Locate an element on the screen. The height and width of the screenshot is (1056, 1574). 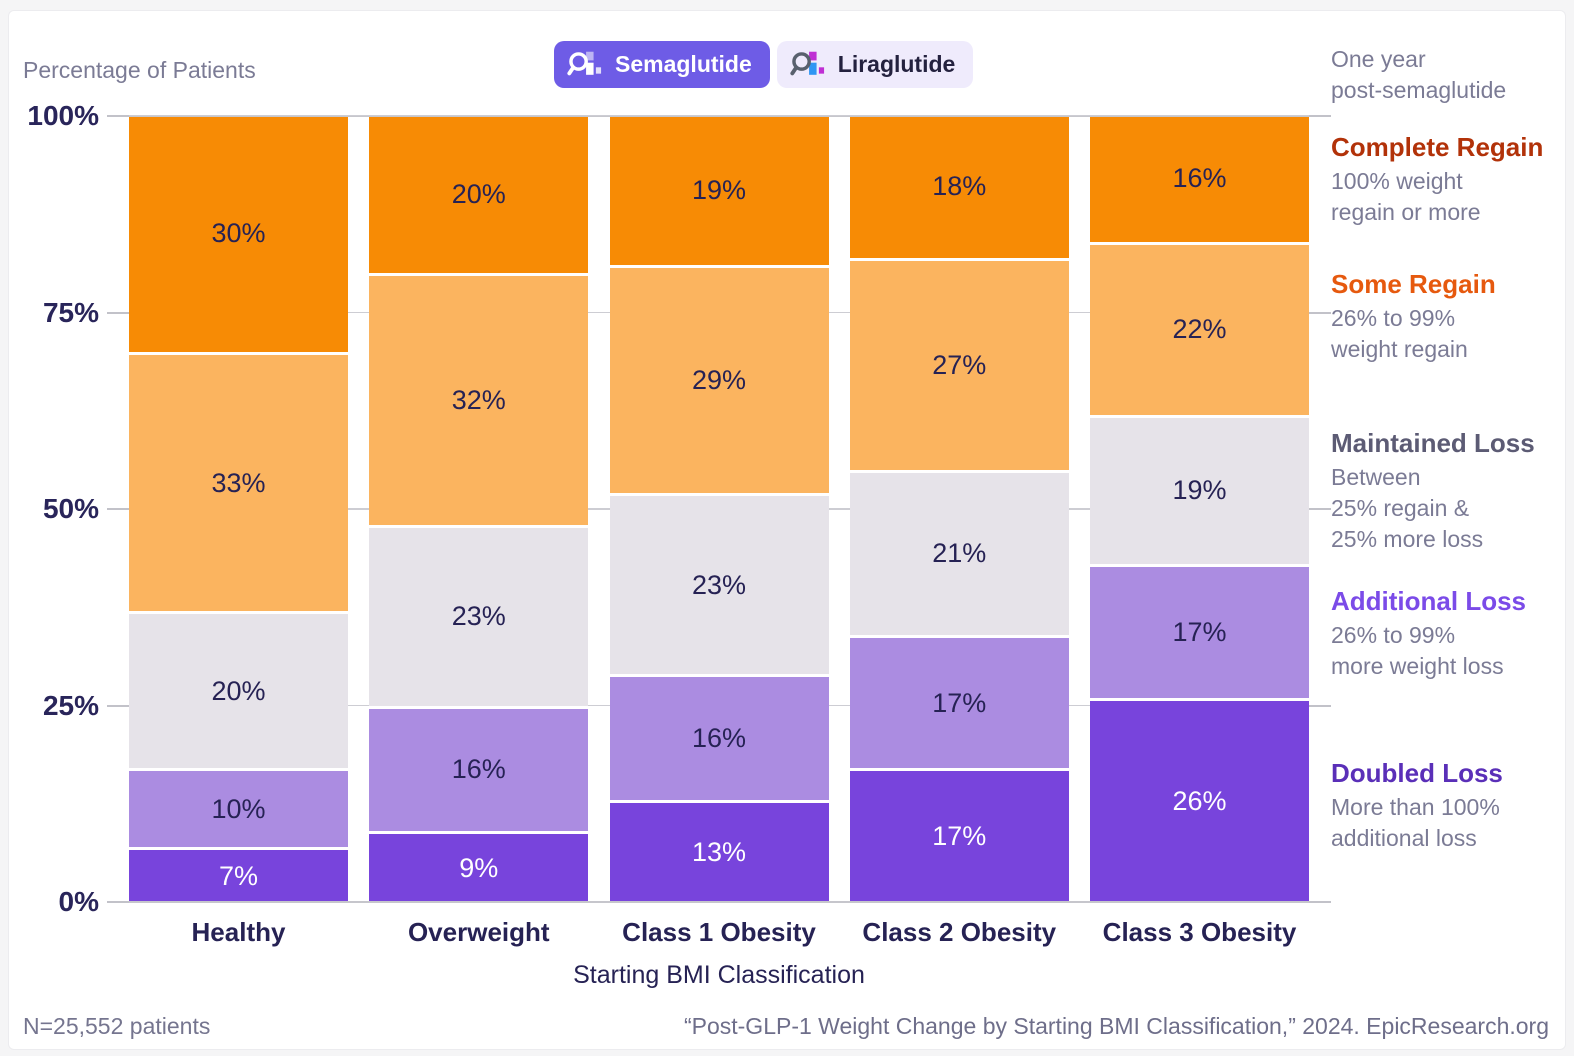
segment-label: 33% is located at coordinates (238, 482).